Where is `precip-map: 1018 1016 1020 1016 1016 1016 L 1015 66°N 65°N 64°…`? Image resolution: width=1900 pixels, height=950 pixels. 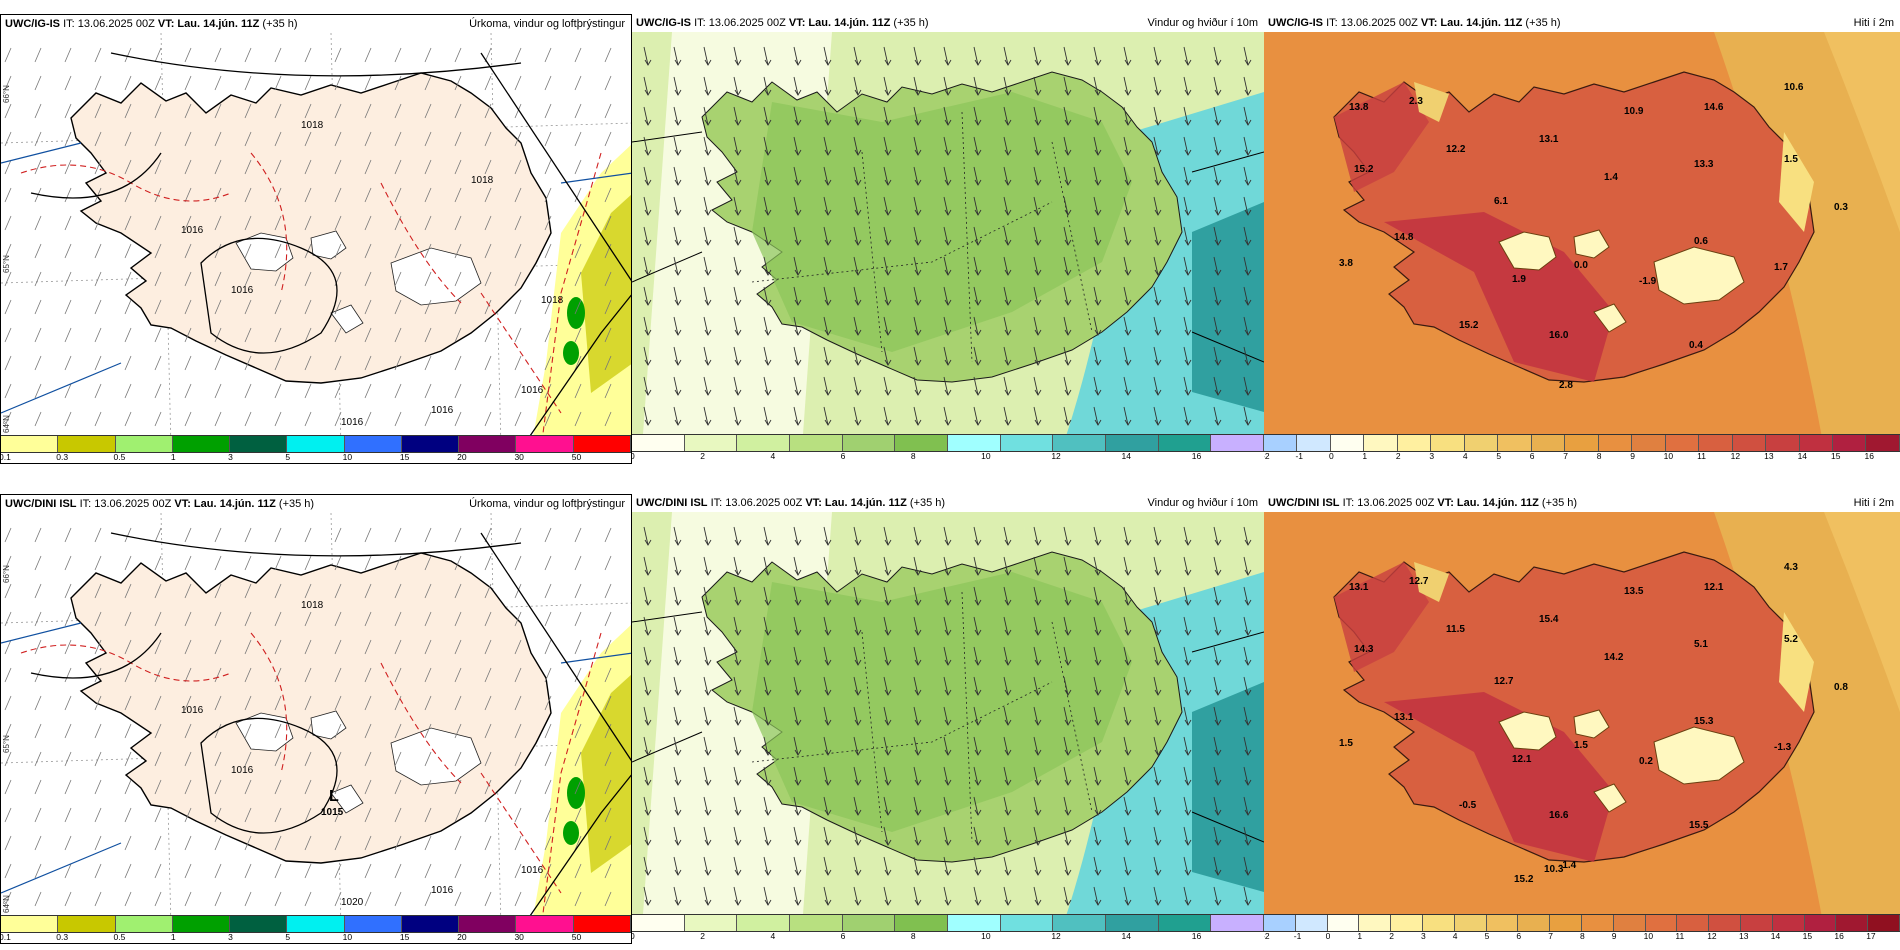 precip-map: 1018 1016 1020 1016 1016 1016 L 1015 66°N 65°N 64°… is located at coordinates (316, 721).